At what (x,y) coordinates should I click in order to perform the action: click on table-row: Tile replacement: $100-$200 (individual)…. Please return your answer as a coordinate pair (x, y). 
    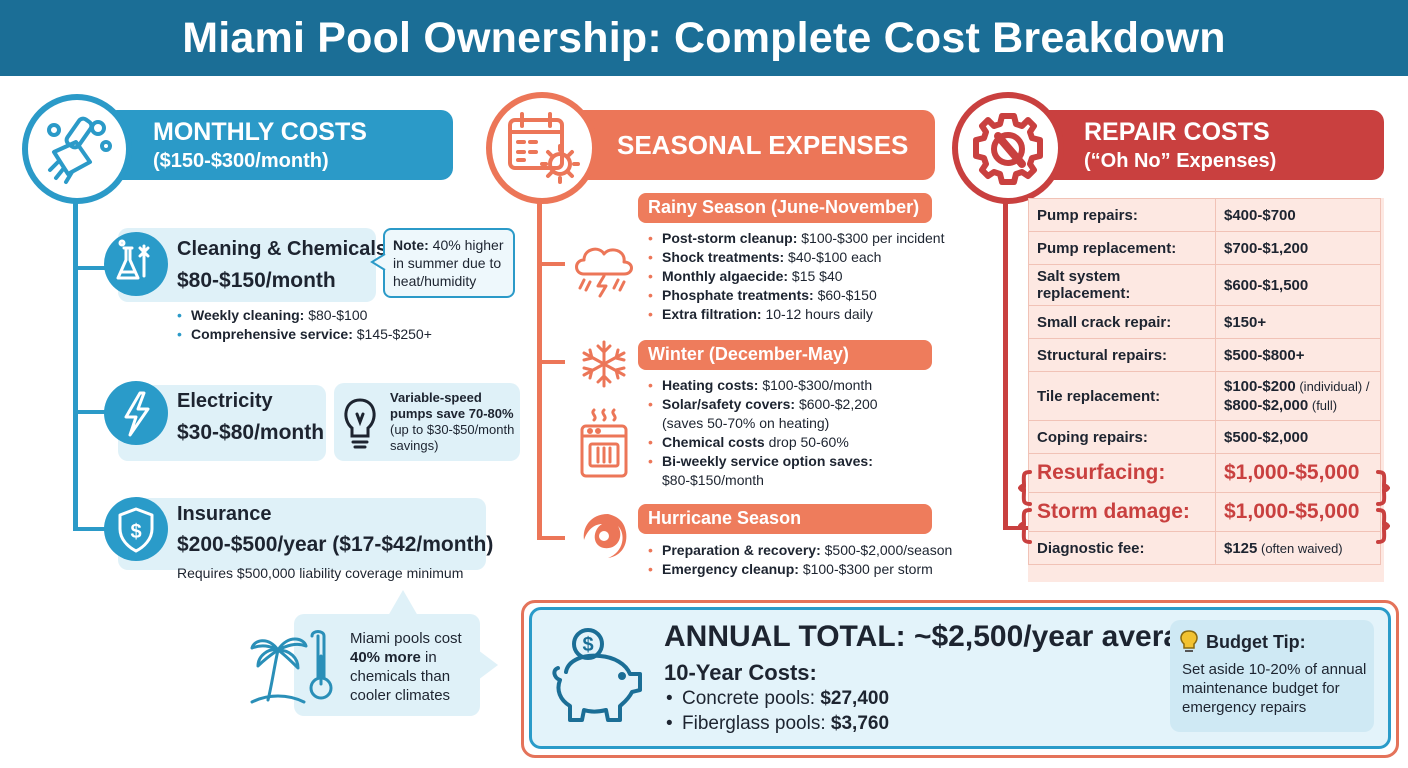
    Looking at the image, I should click on (1204, 396).